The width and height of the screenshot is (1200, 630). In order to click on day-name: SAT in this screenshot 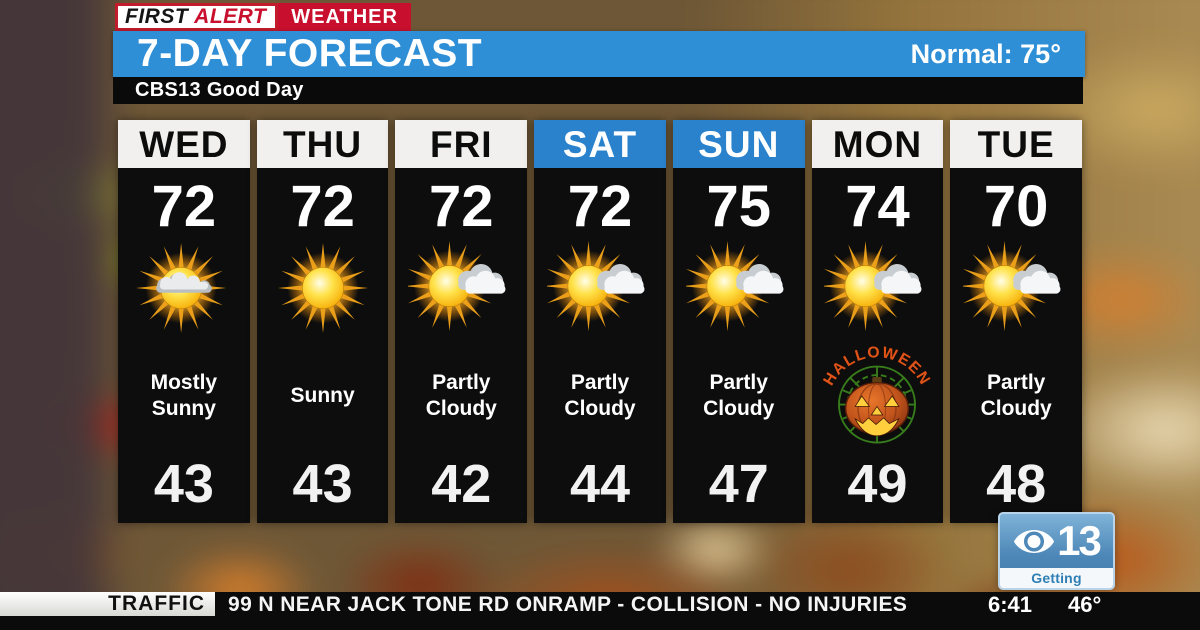, I will do `click(600, 144)`.